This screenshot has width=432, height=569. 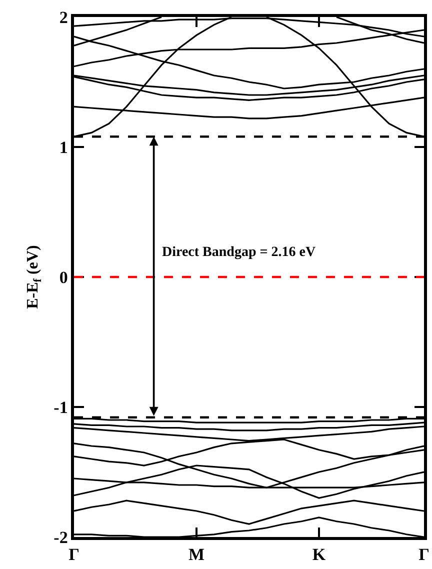 I want to click on annotation: Direct Bandgap = 2.16 eV, so click(x=239, y=252).